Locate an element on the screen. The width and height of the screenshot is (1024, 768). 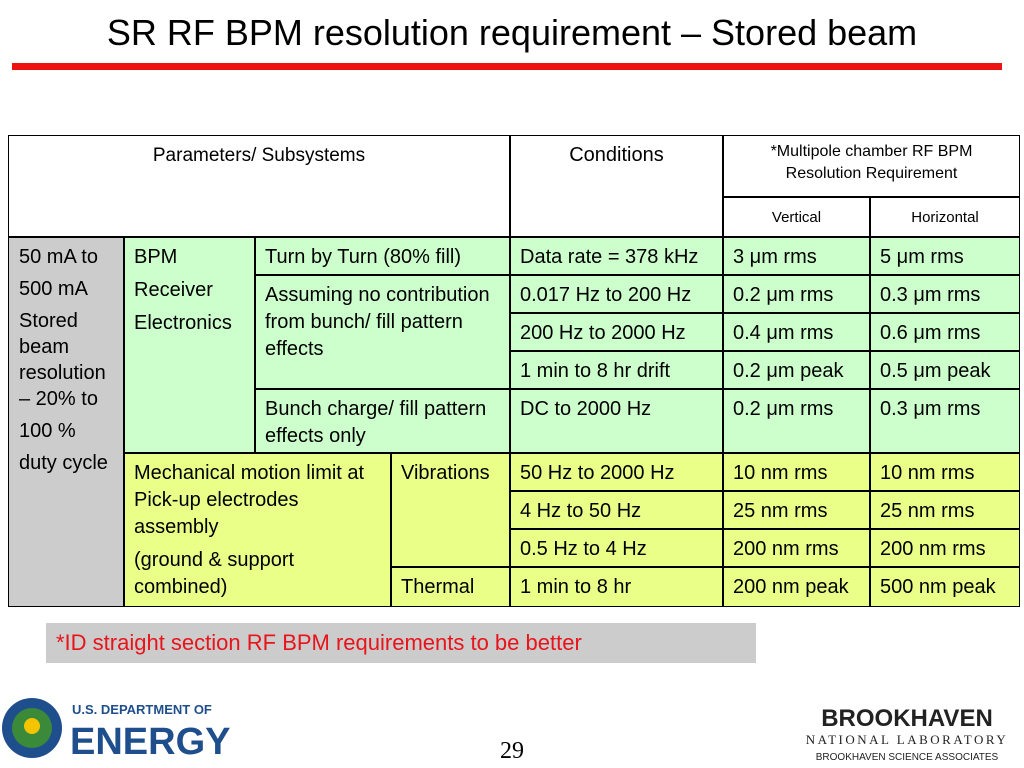
beam-text: Stored beam resolution – 20% to is located at coordinates (62, 360).